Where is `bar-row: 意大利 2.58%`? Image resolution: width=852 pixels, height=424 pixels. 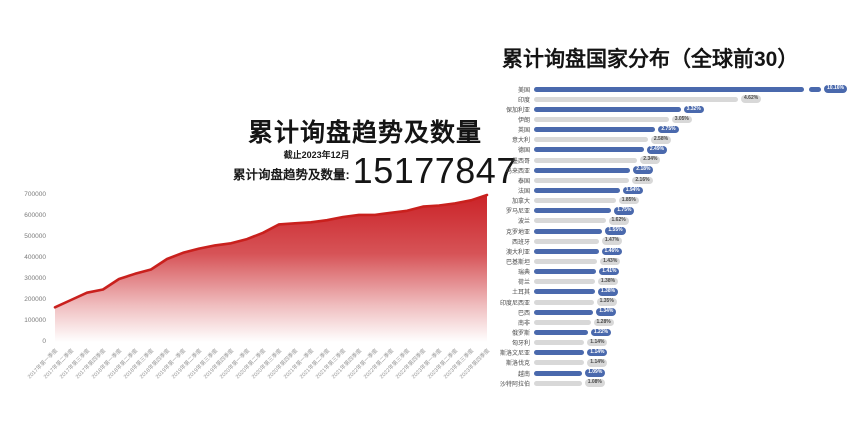 bar-row: 意大利 2.58% is located at coordinates (669, 140).